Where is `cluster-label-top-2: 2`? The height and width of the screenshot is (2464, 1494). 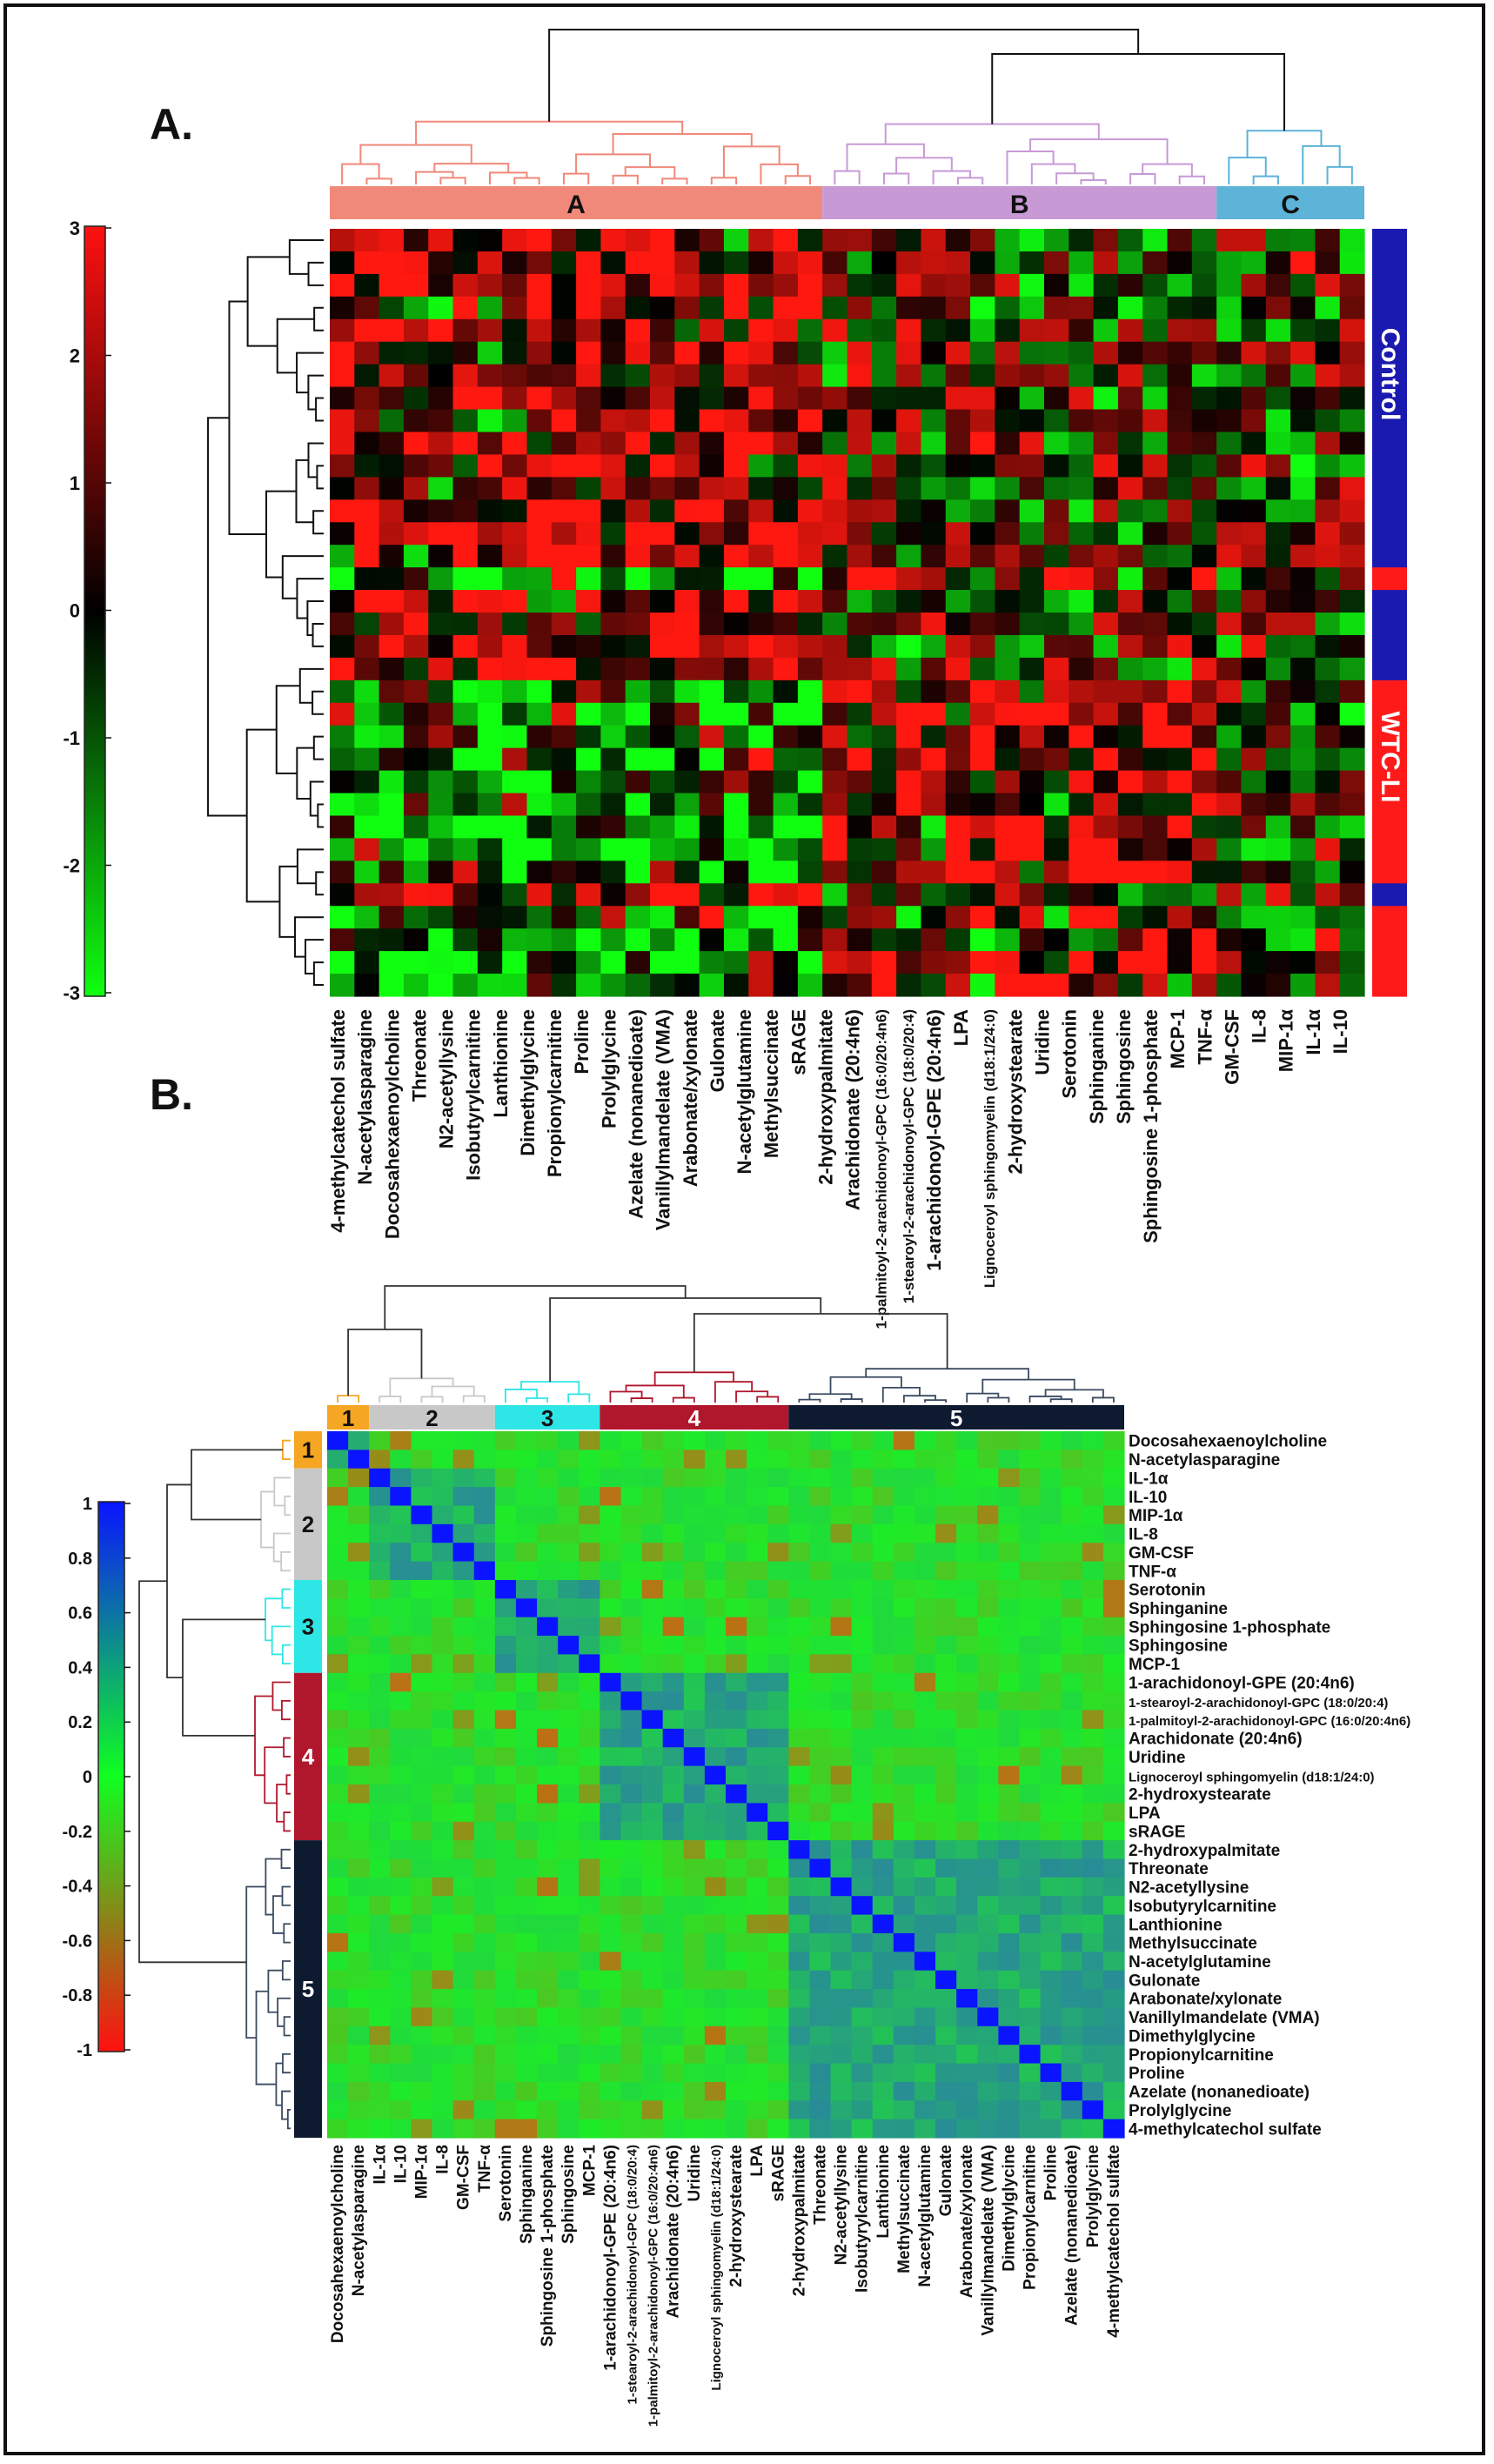 cluster-label-top-2: 2 is located at coordinates (432, 1418).